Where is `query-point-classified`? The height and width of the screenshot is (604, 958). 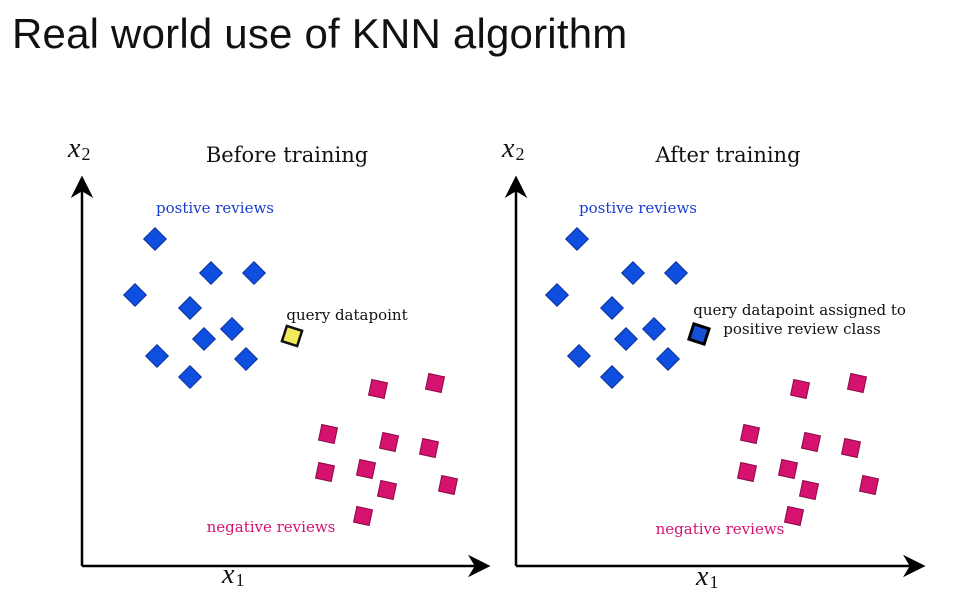
query-point-classified is located at coordinates (699, 334).